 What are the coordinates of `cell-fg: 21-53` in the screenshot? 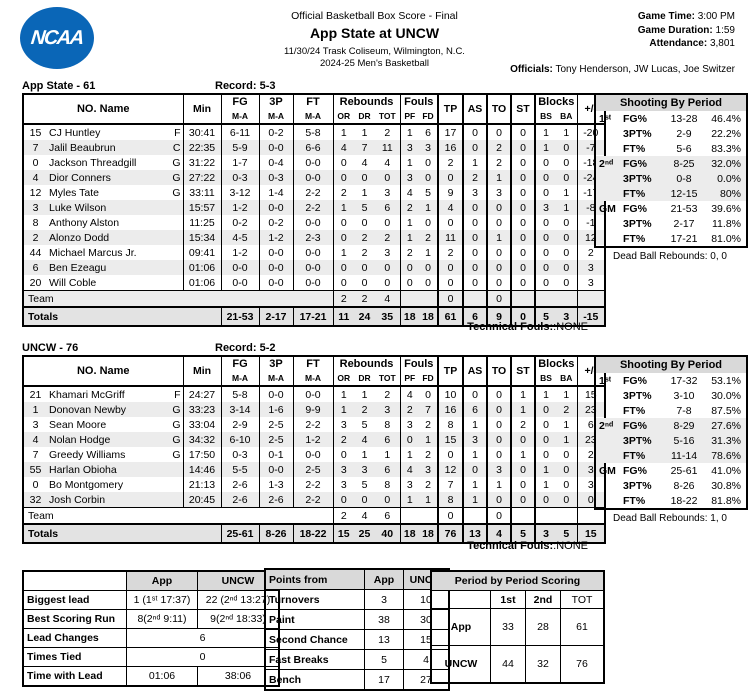 It's located at (240, 316).